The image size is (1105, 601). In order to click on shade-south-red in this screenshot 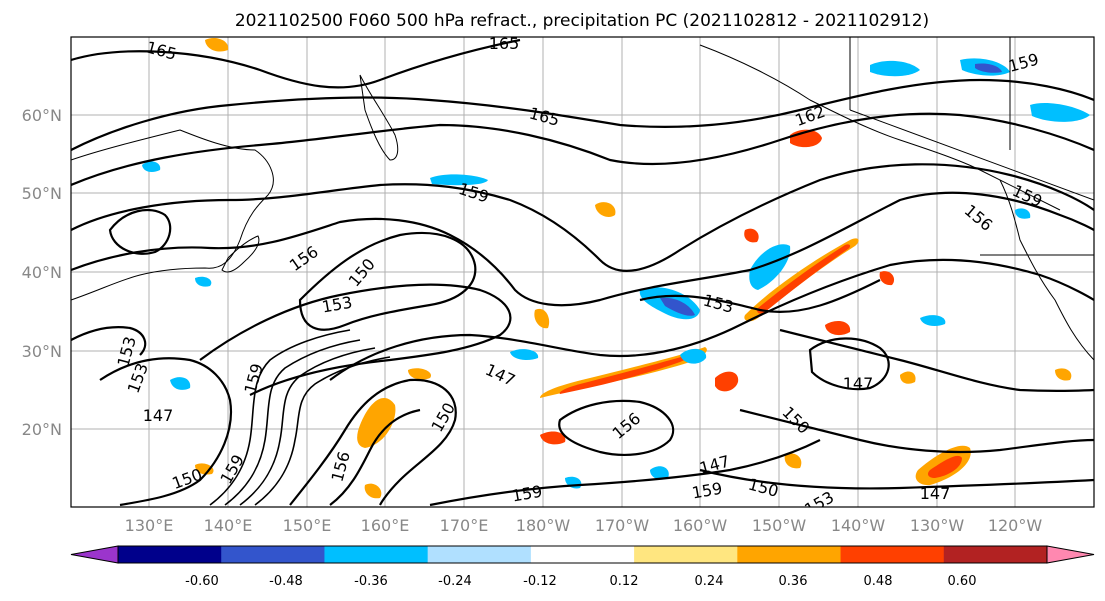, I will do `click(944, 466)`.